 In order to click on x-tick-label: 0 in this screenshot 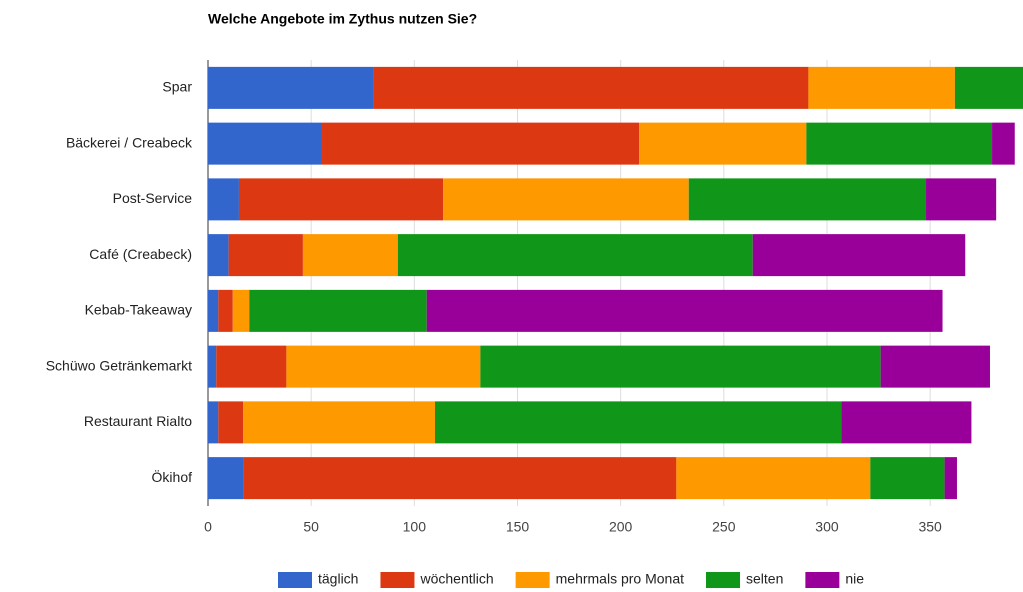, I will do `click(208, 527)`.